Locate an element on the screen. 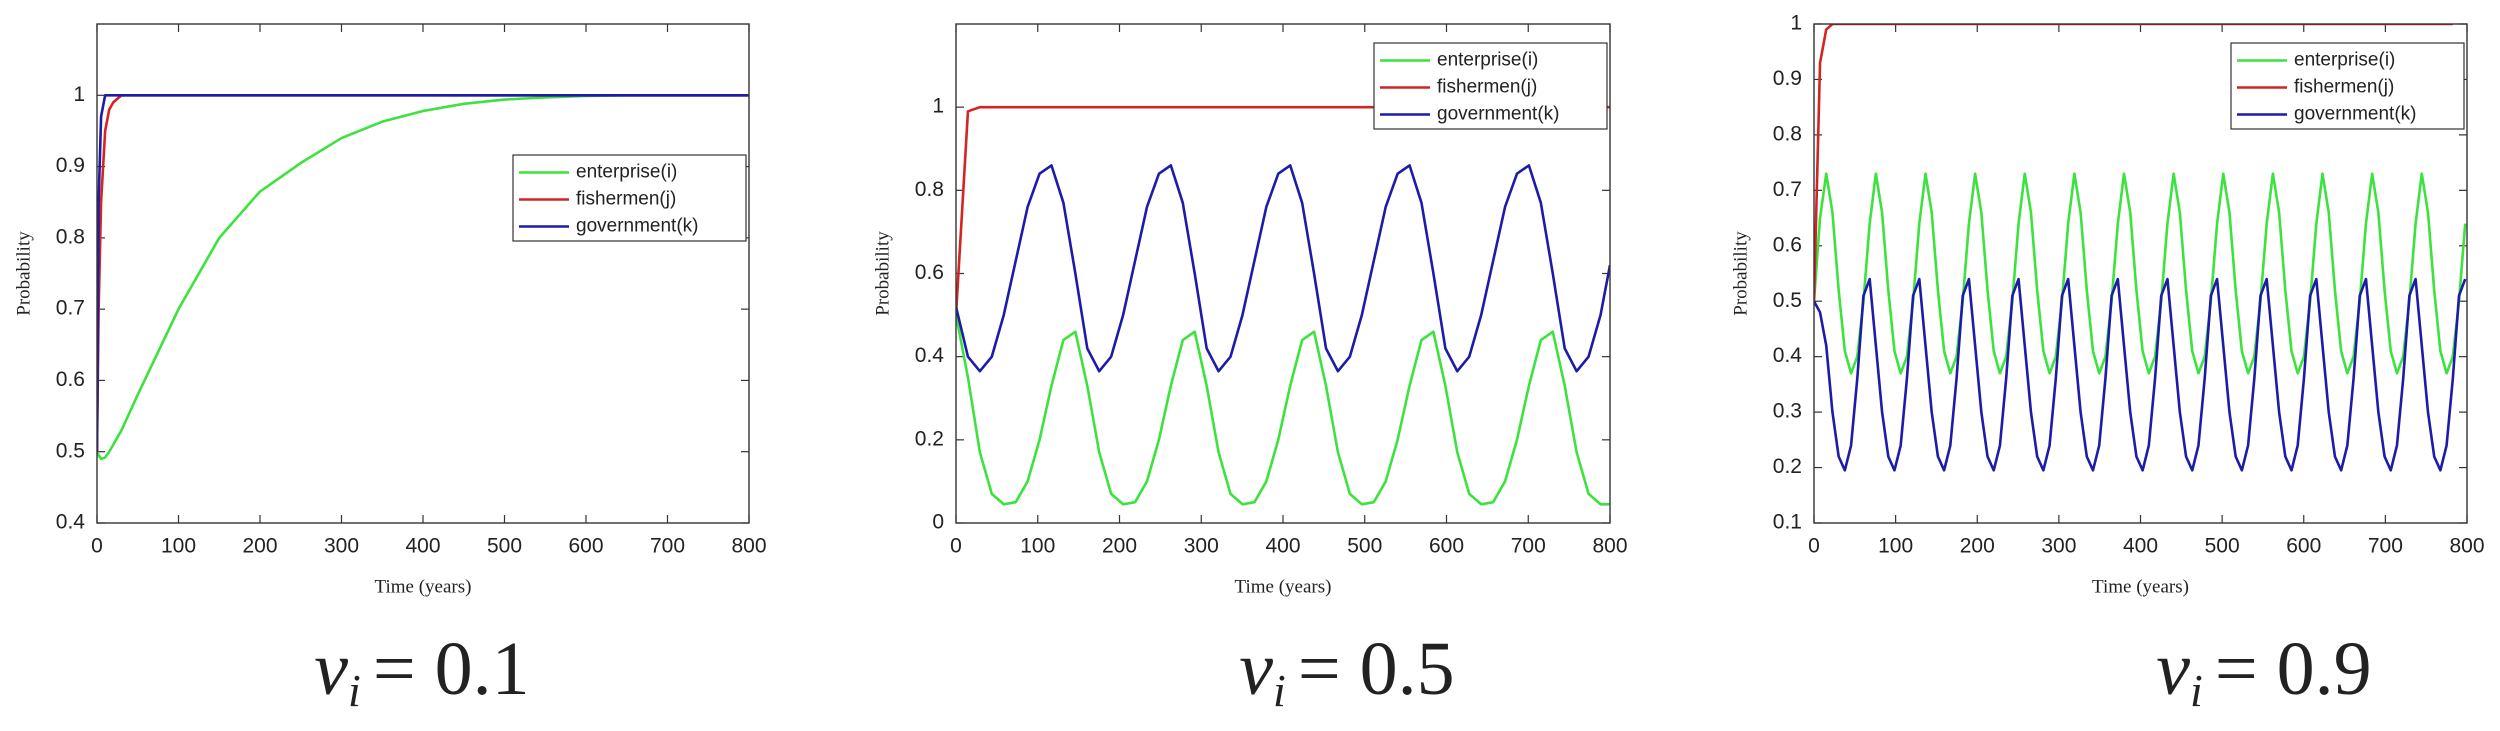 This screenshot has height=731, width=2500. caption: vi = 0.9 is located at coordinates (2263, 671).